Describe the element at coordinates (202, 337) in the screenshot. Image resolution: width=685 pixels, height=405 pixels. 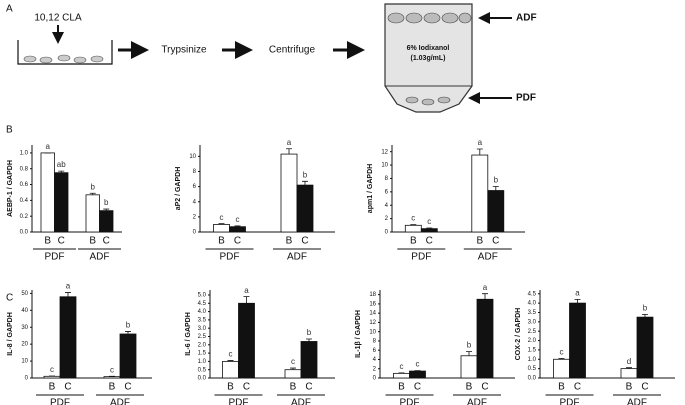
I see `y-tick-label: 2.5` at that location.